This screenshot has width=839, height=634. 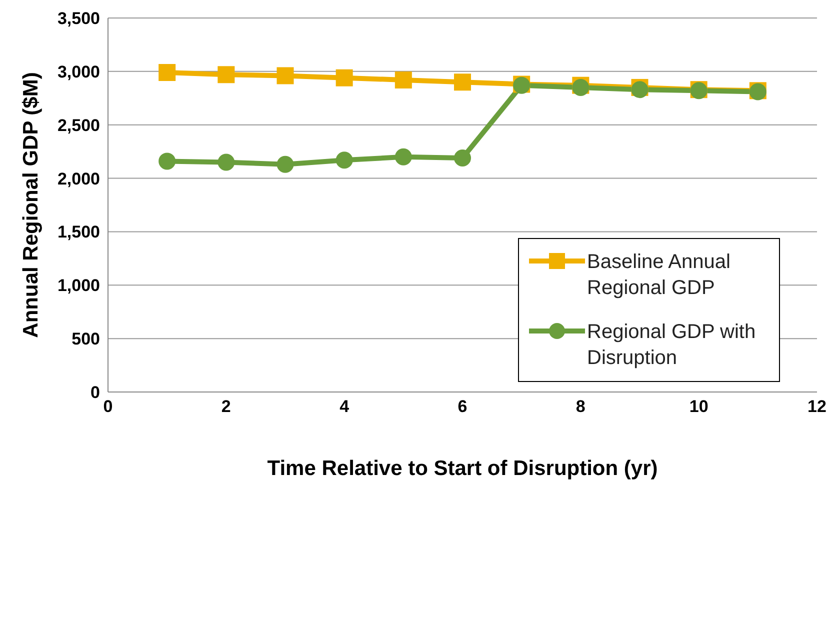 I want to click on y-axis-title: Annual Regional GDP ($M), so click(x=30, y=205).